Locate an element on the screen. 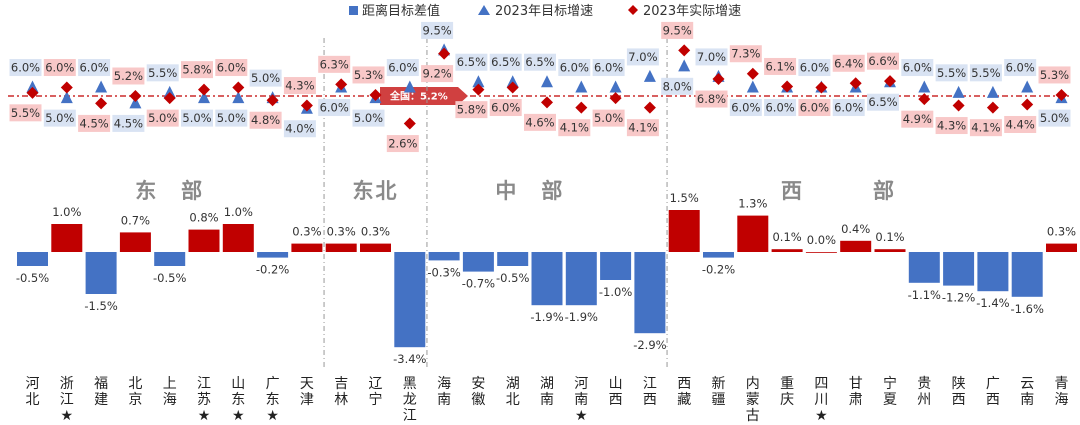  province-label-24-1: 肃 is located at coordinates (856, 400).